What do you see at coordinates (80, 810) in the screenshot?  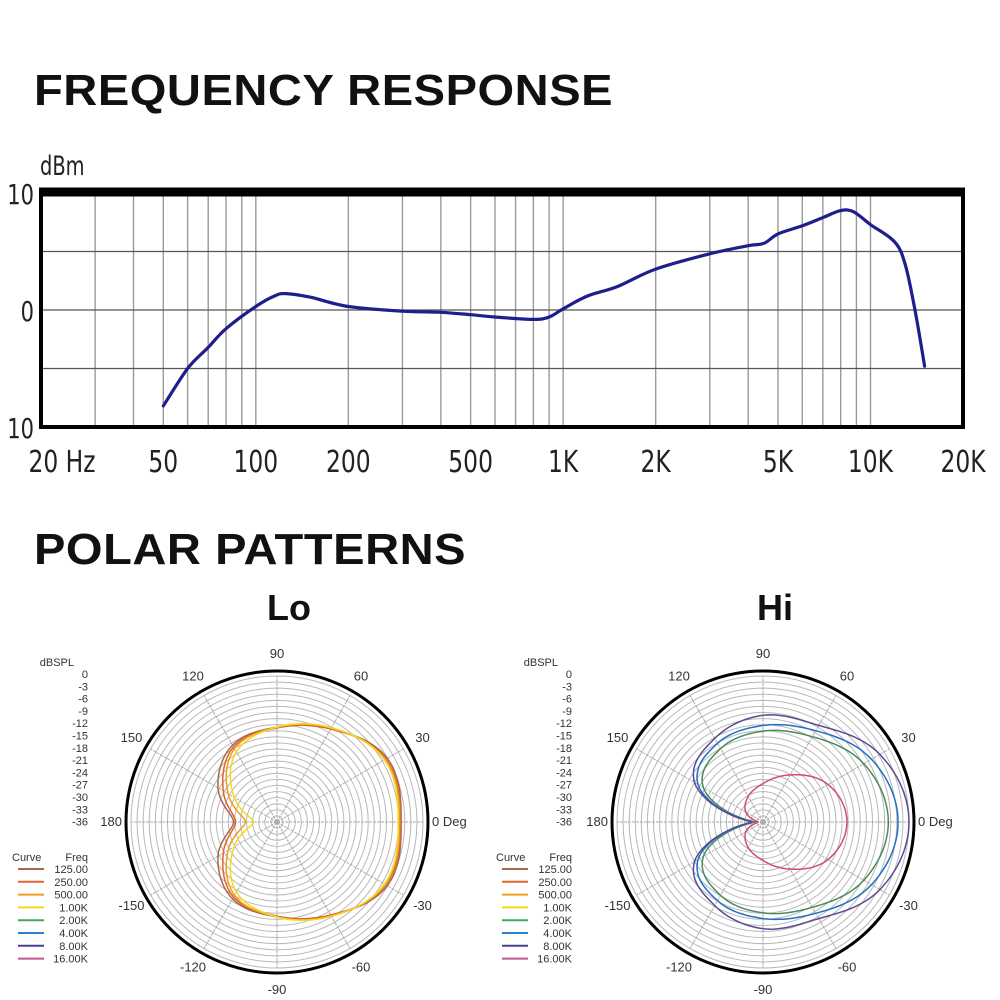 I see `r-tick-label: -33` at bounding box center [80, 810].